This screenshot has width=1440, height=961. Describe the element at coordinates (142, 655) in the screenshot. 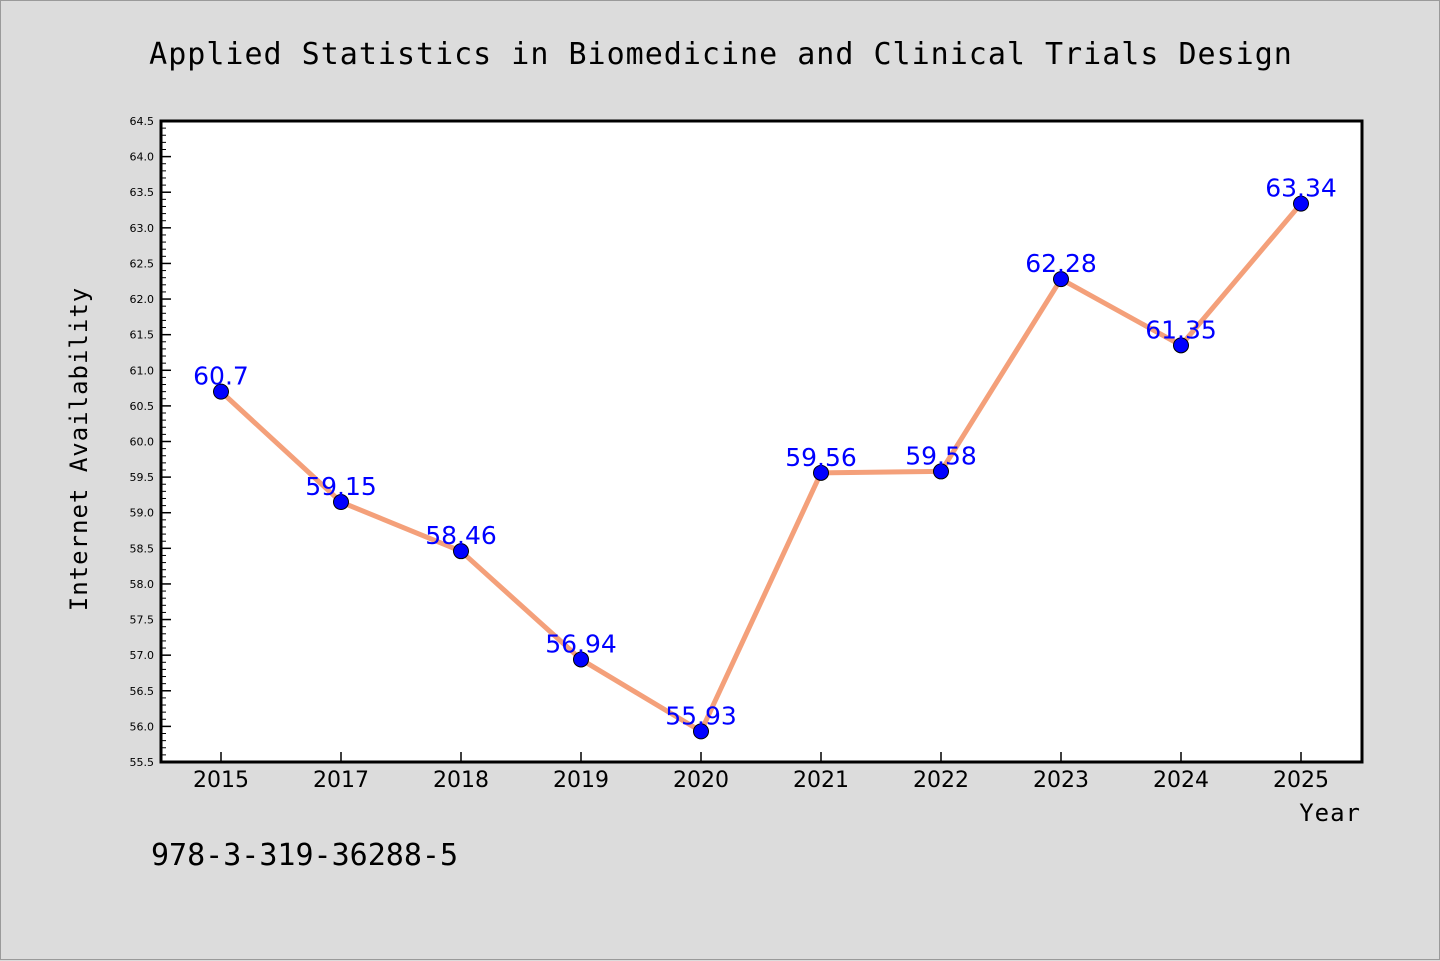

I see `y-tick-label: 57.0` at that location.